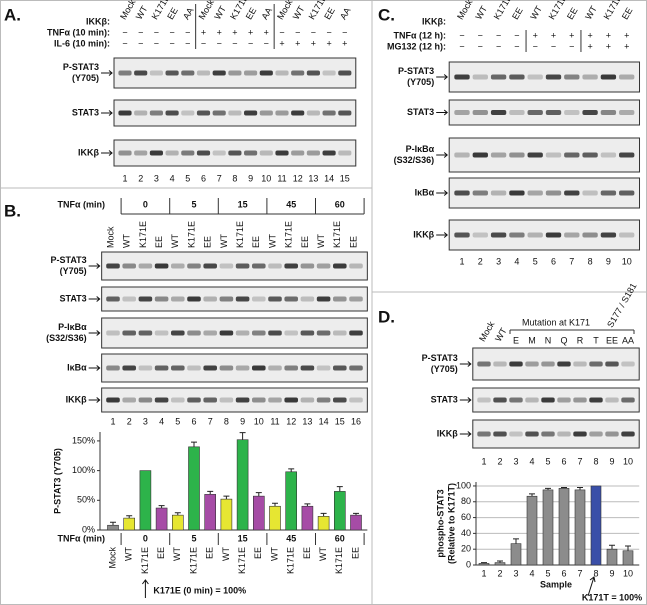 The width and height of the screenshot is (647, 605). Describe the element at coordinates (444, 399) in the screenshot. I see `blot-label: STAT3` at that location.